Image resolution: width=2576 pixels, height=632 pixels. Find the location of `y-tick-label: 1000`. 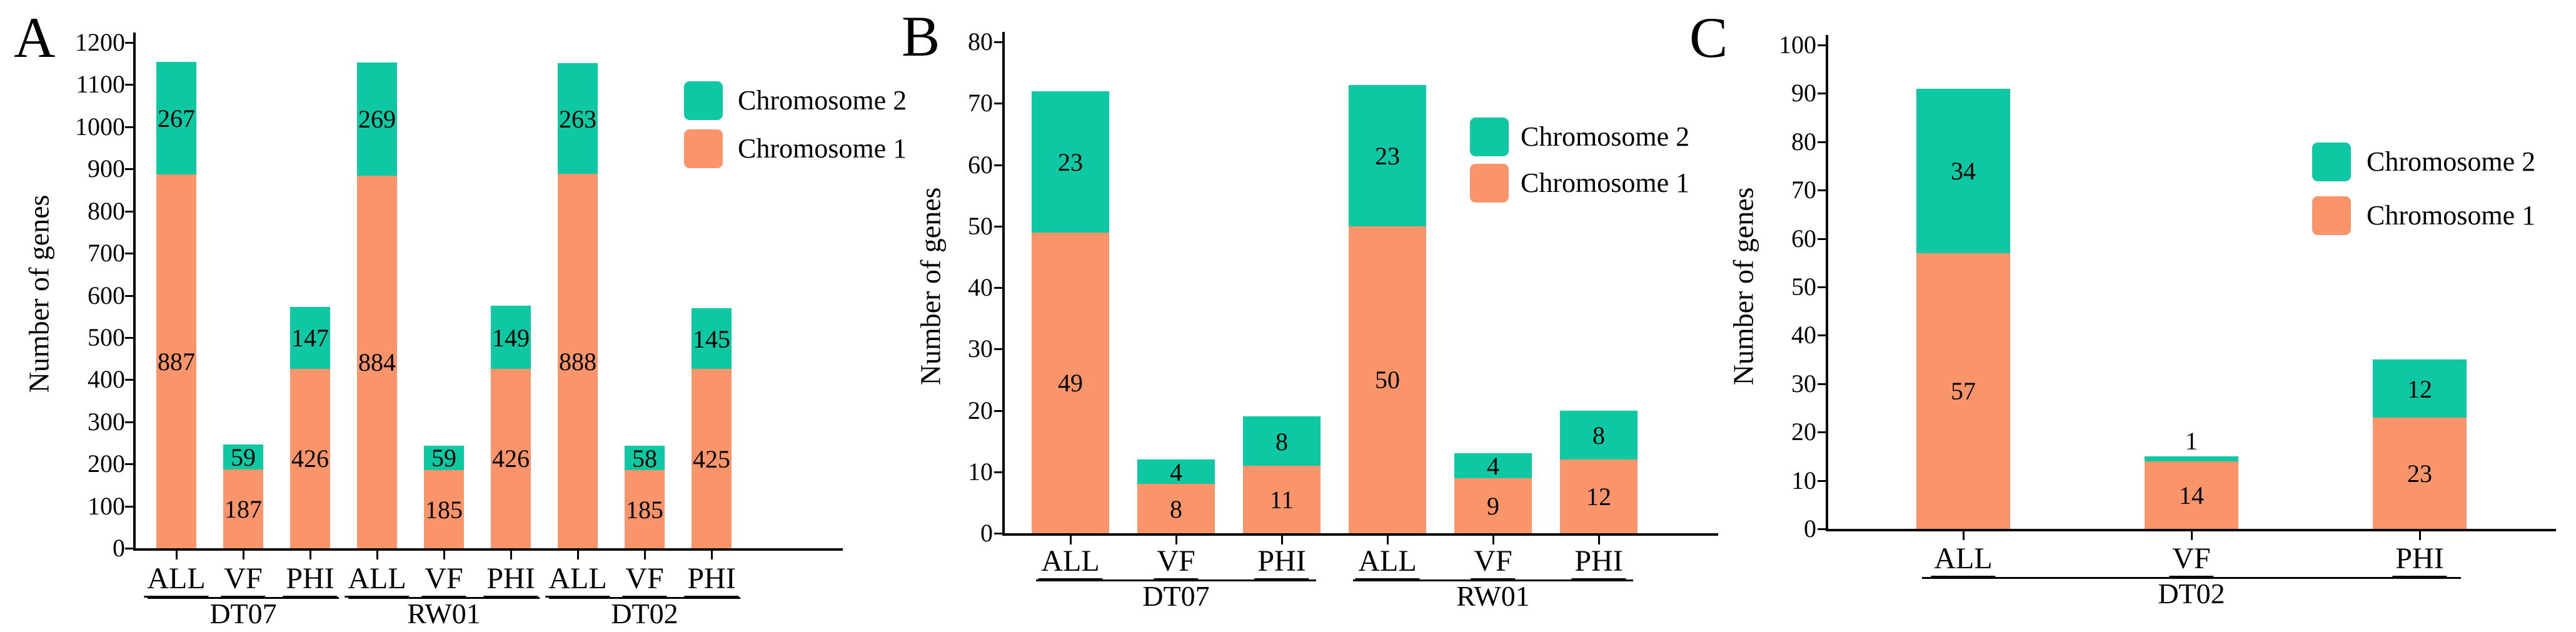

y-tick-label: 1000 is located at coordinates (100, 126).